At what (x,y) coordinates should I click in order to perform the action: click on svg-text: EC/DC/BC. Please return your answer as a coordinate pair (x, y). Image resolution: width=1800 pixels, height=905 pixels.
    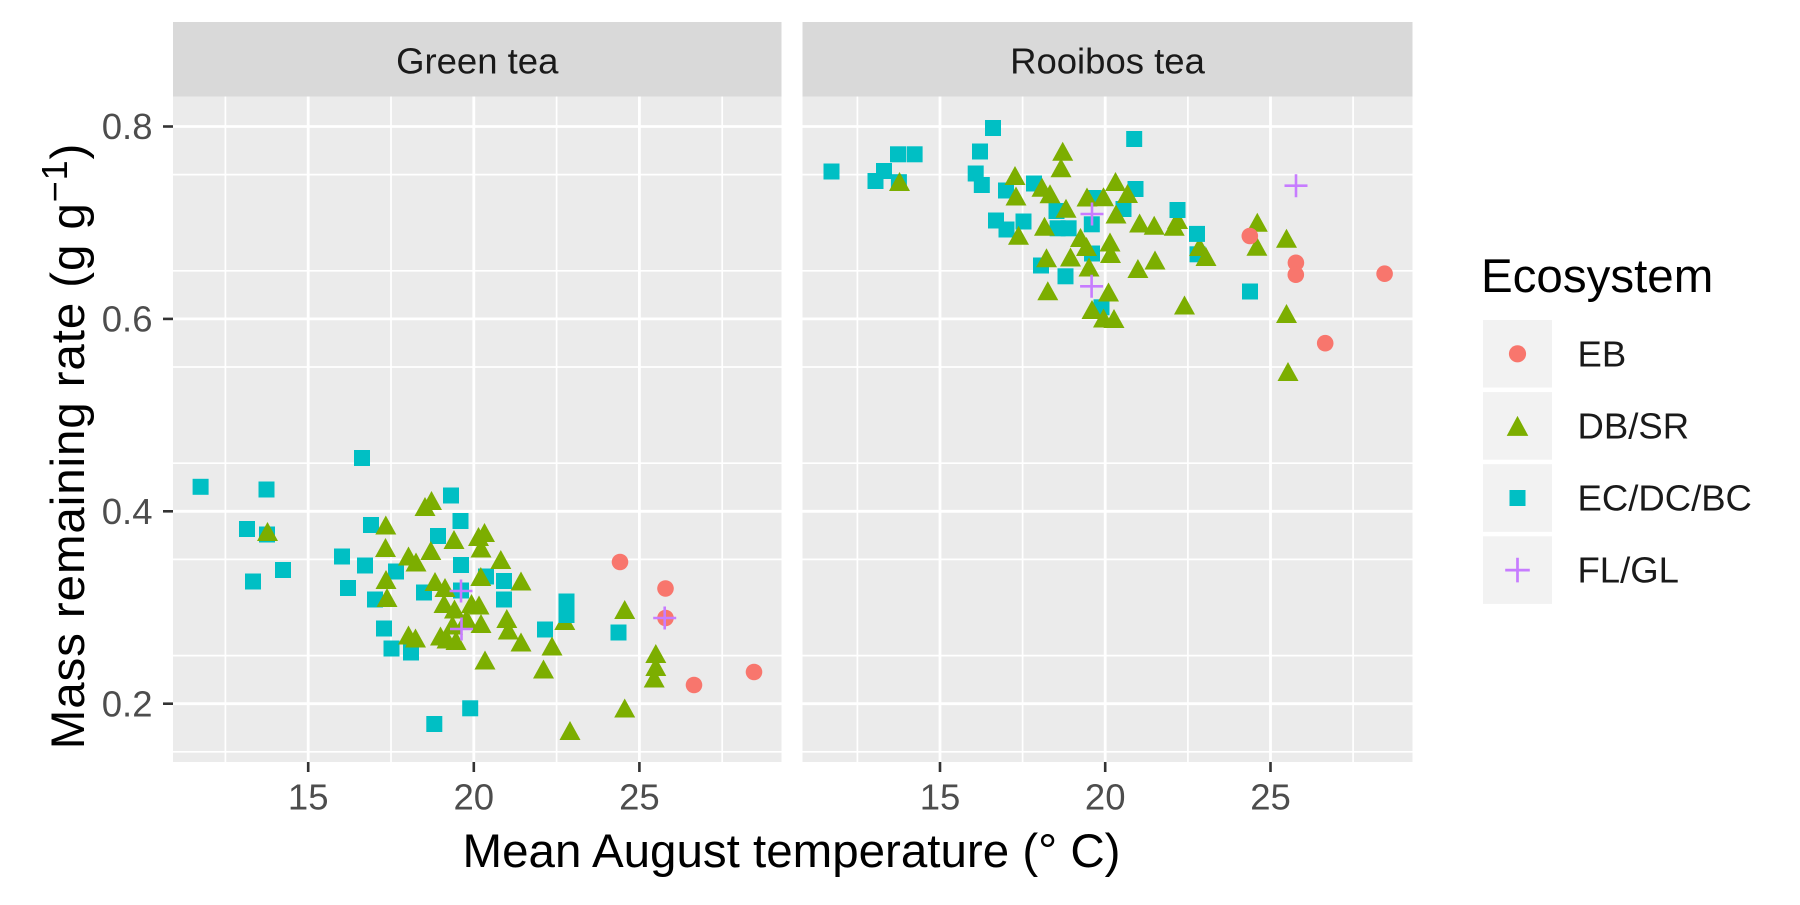
    Looking at the image, I should click on (1665, 498).